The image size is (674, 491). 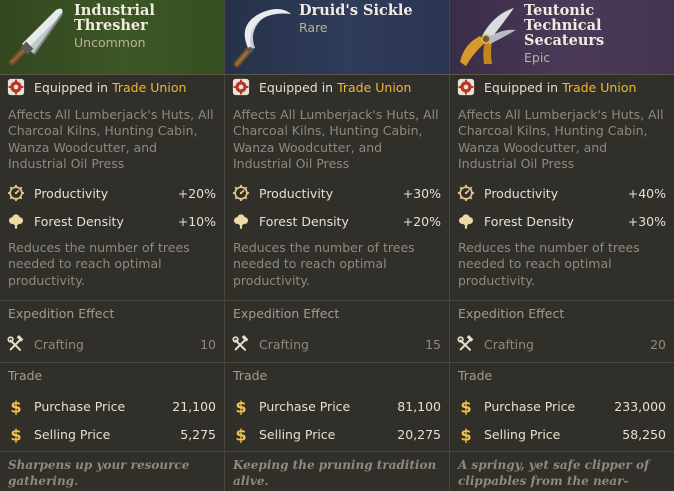 I want to click on item-header: Industrial Thresher Uncommon, so click(x=112, y=37).